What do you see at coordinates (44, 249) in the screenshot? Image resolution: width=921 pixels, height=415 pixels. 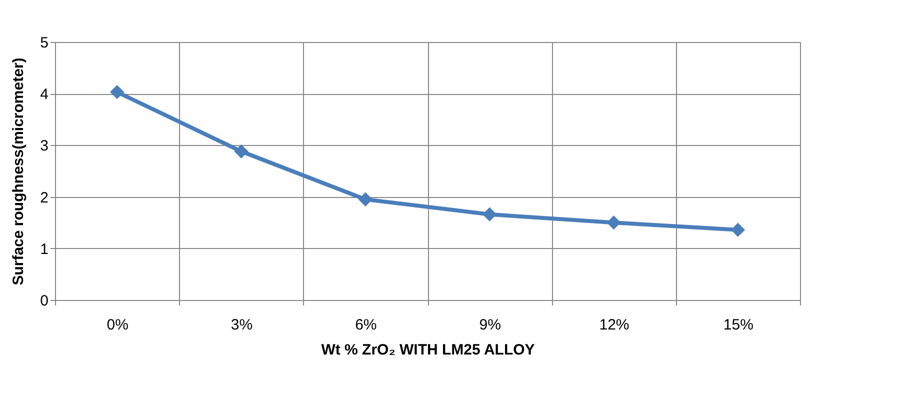 I see `y-tick-label: 1` at bounding box center [44, 249].